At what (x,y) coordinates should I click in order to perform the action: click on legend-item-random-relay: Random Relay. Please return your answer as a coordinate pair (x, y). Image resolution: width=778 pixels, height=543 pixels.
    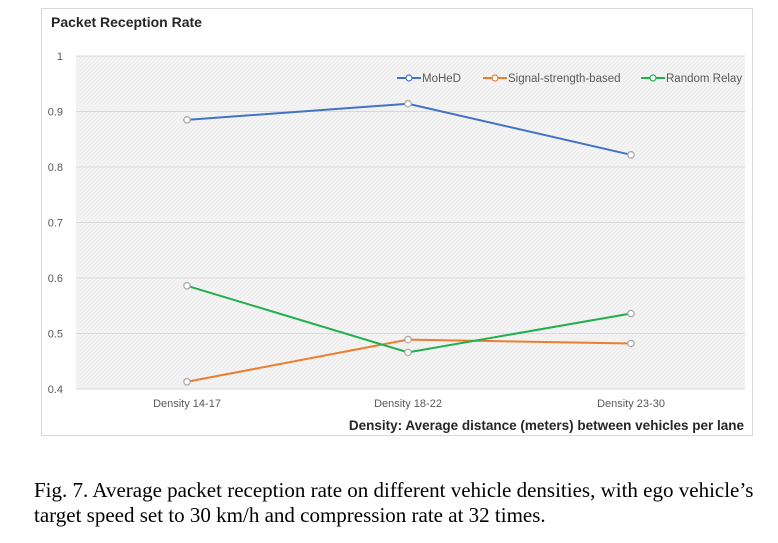
    Looking at the image, I should click on (691, 79).